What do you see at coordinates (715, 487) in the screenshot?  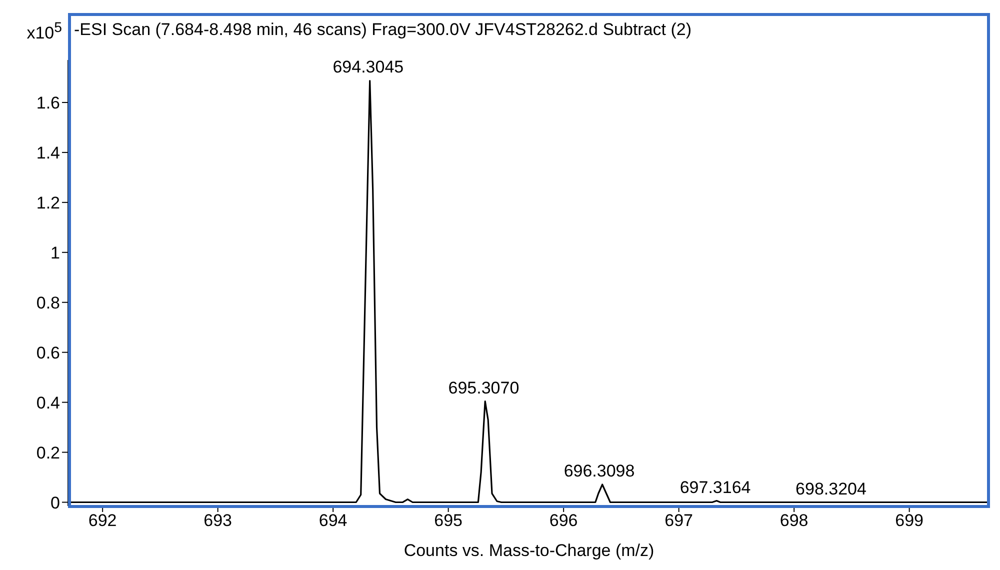 I see `annotation: 697.3164` at bounding box center [715, 487].